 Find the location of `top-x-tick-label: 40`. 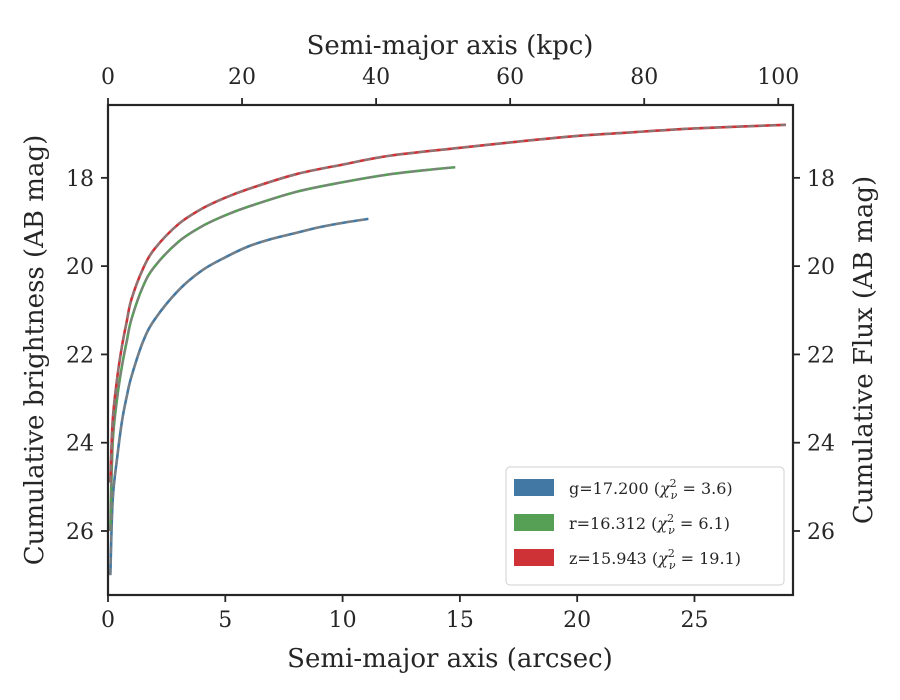

top-x-tick-label: 40 is located at coordinates (376, 77).